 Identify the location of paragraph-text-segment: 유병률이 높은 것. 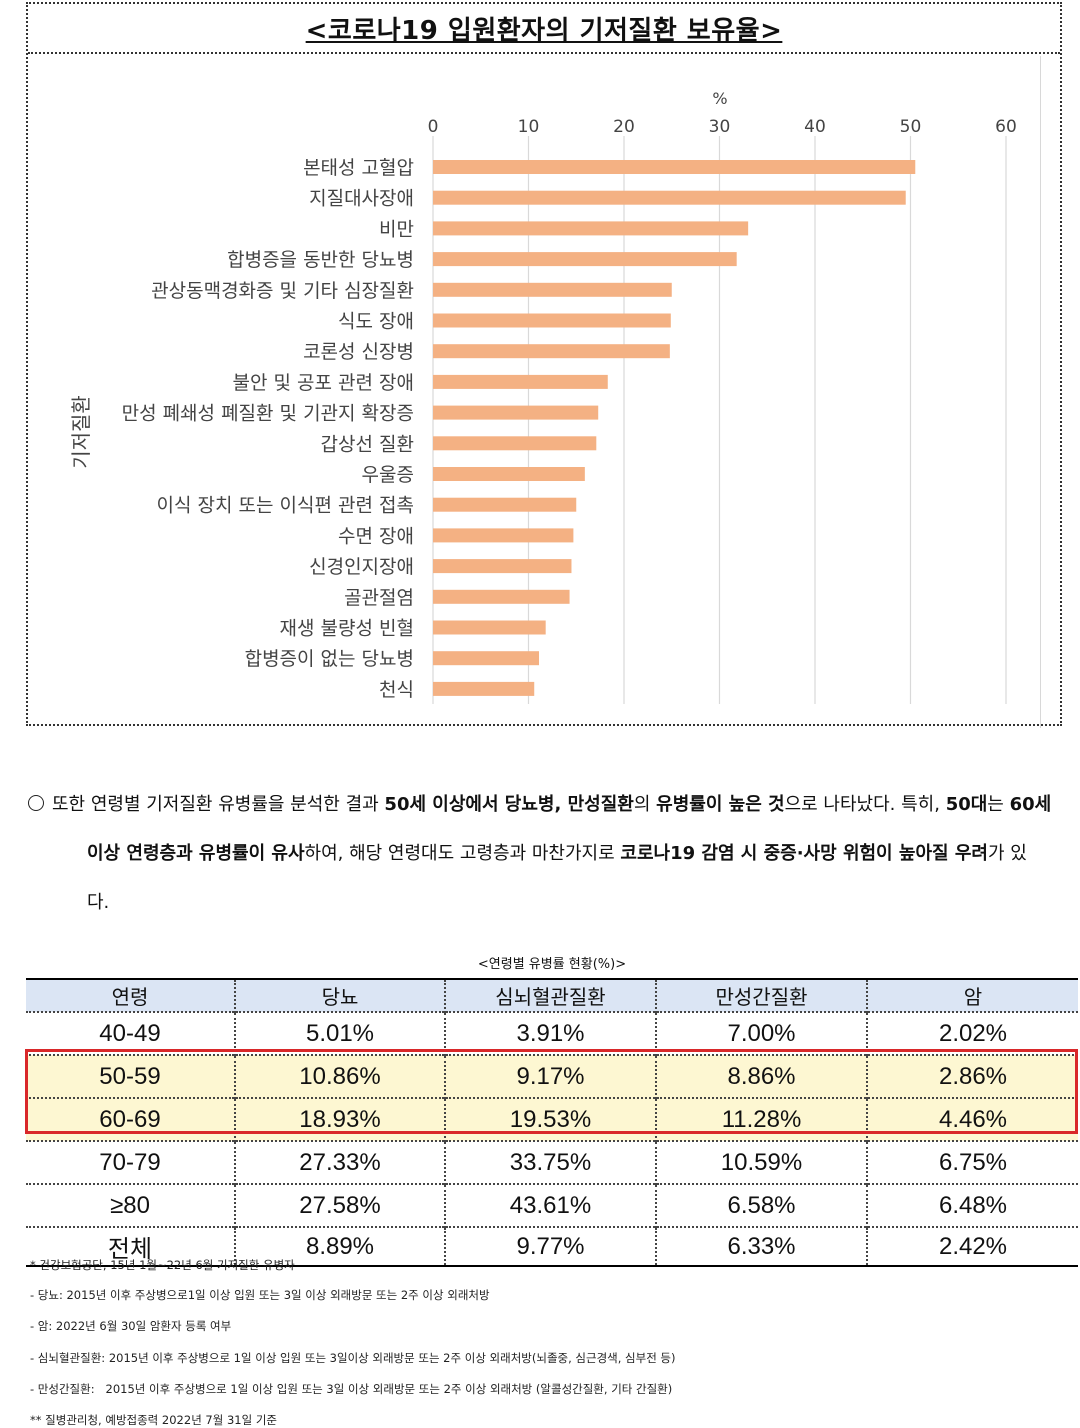
(720, 804).